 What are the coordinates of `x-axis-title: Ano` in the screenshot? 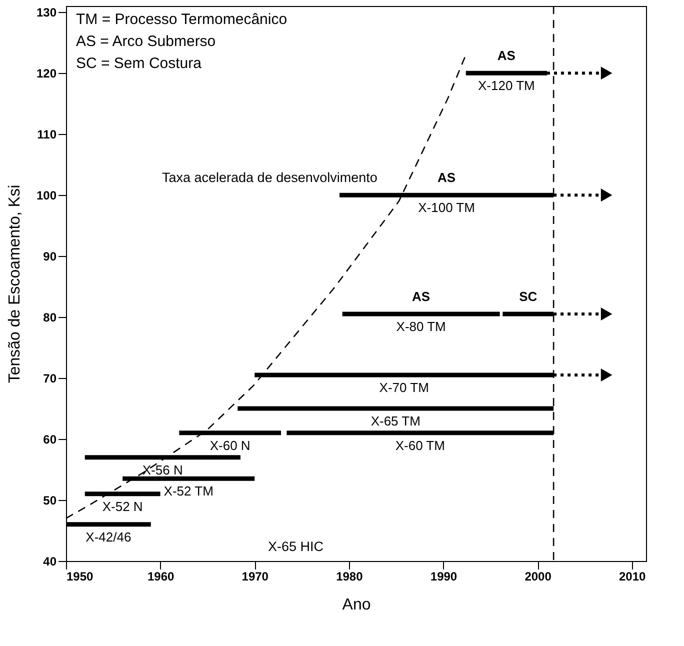 It's located at (356, 605).